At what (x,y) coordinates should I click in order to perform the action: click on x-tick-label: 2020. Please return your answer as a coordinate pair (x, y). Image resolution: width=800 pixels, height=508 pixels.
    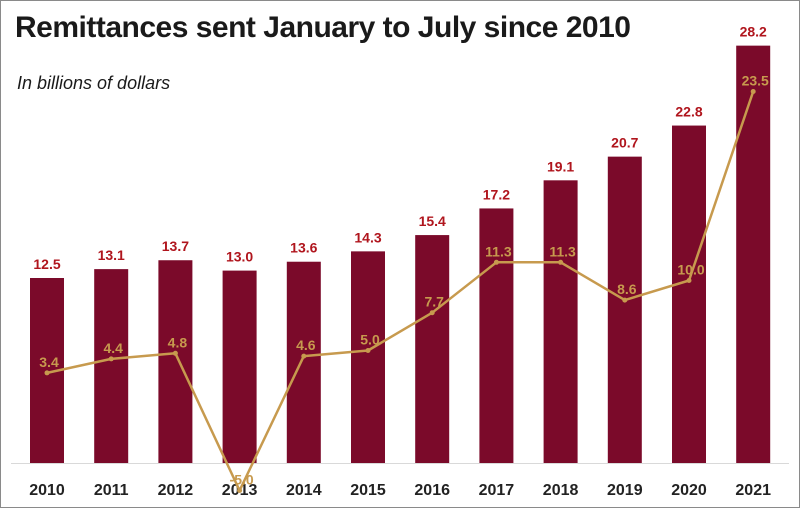
    Looking at the image, I should click on (689, 490).